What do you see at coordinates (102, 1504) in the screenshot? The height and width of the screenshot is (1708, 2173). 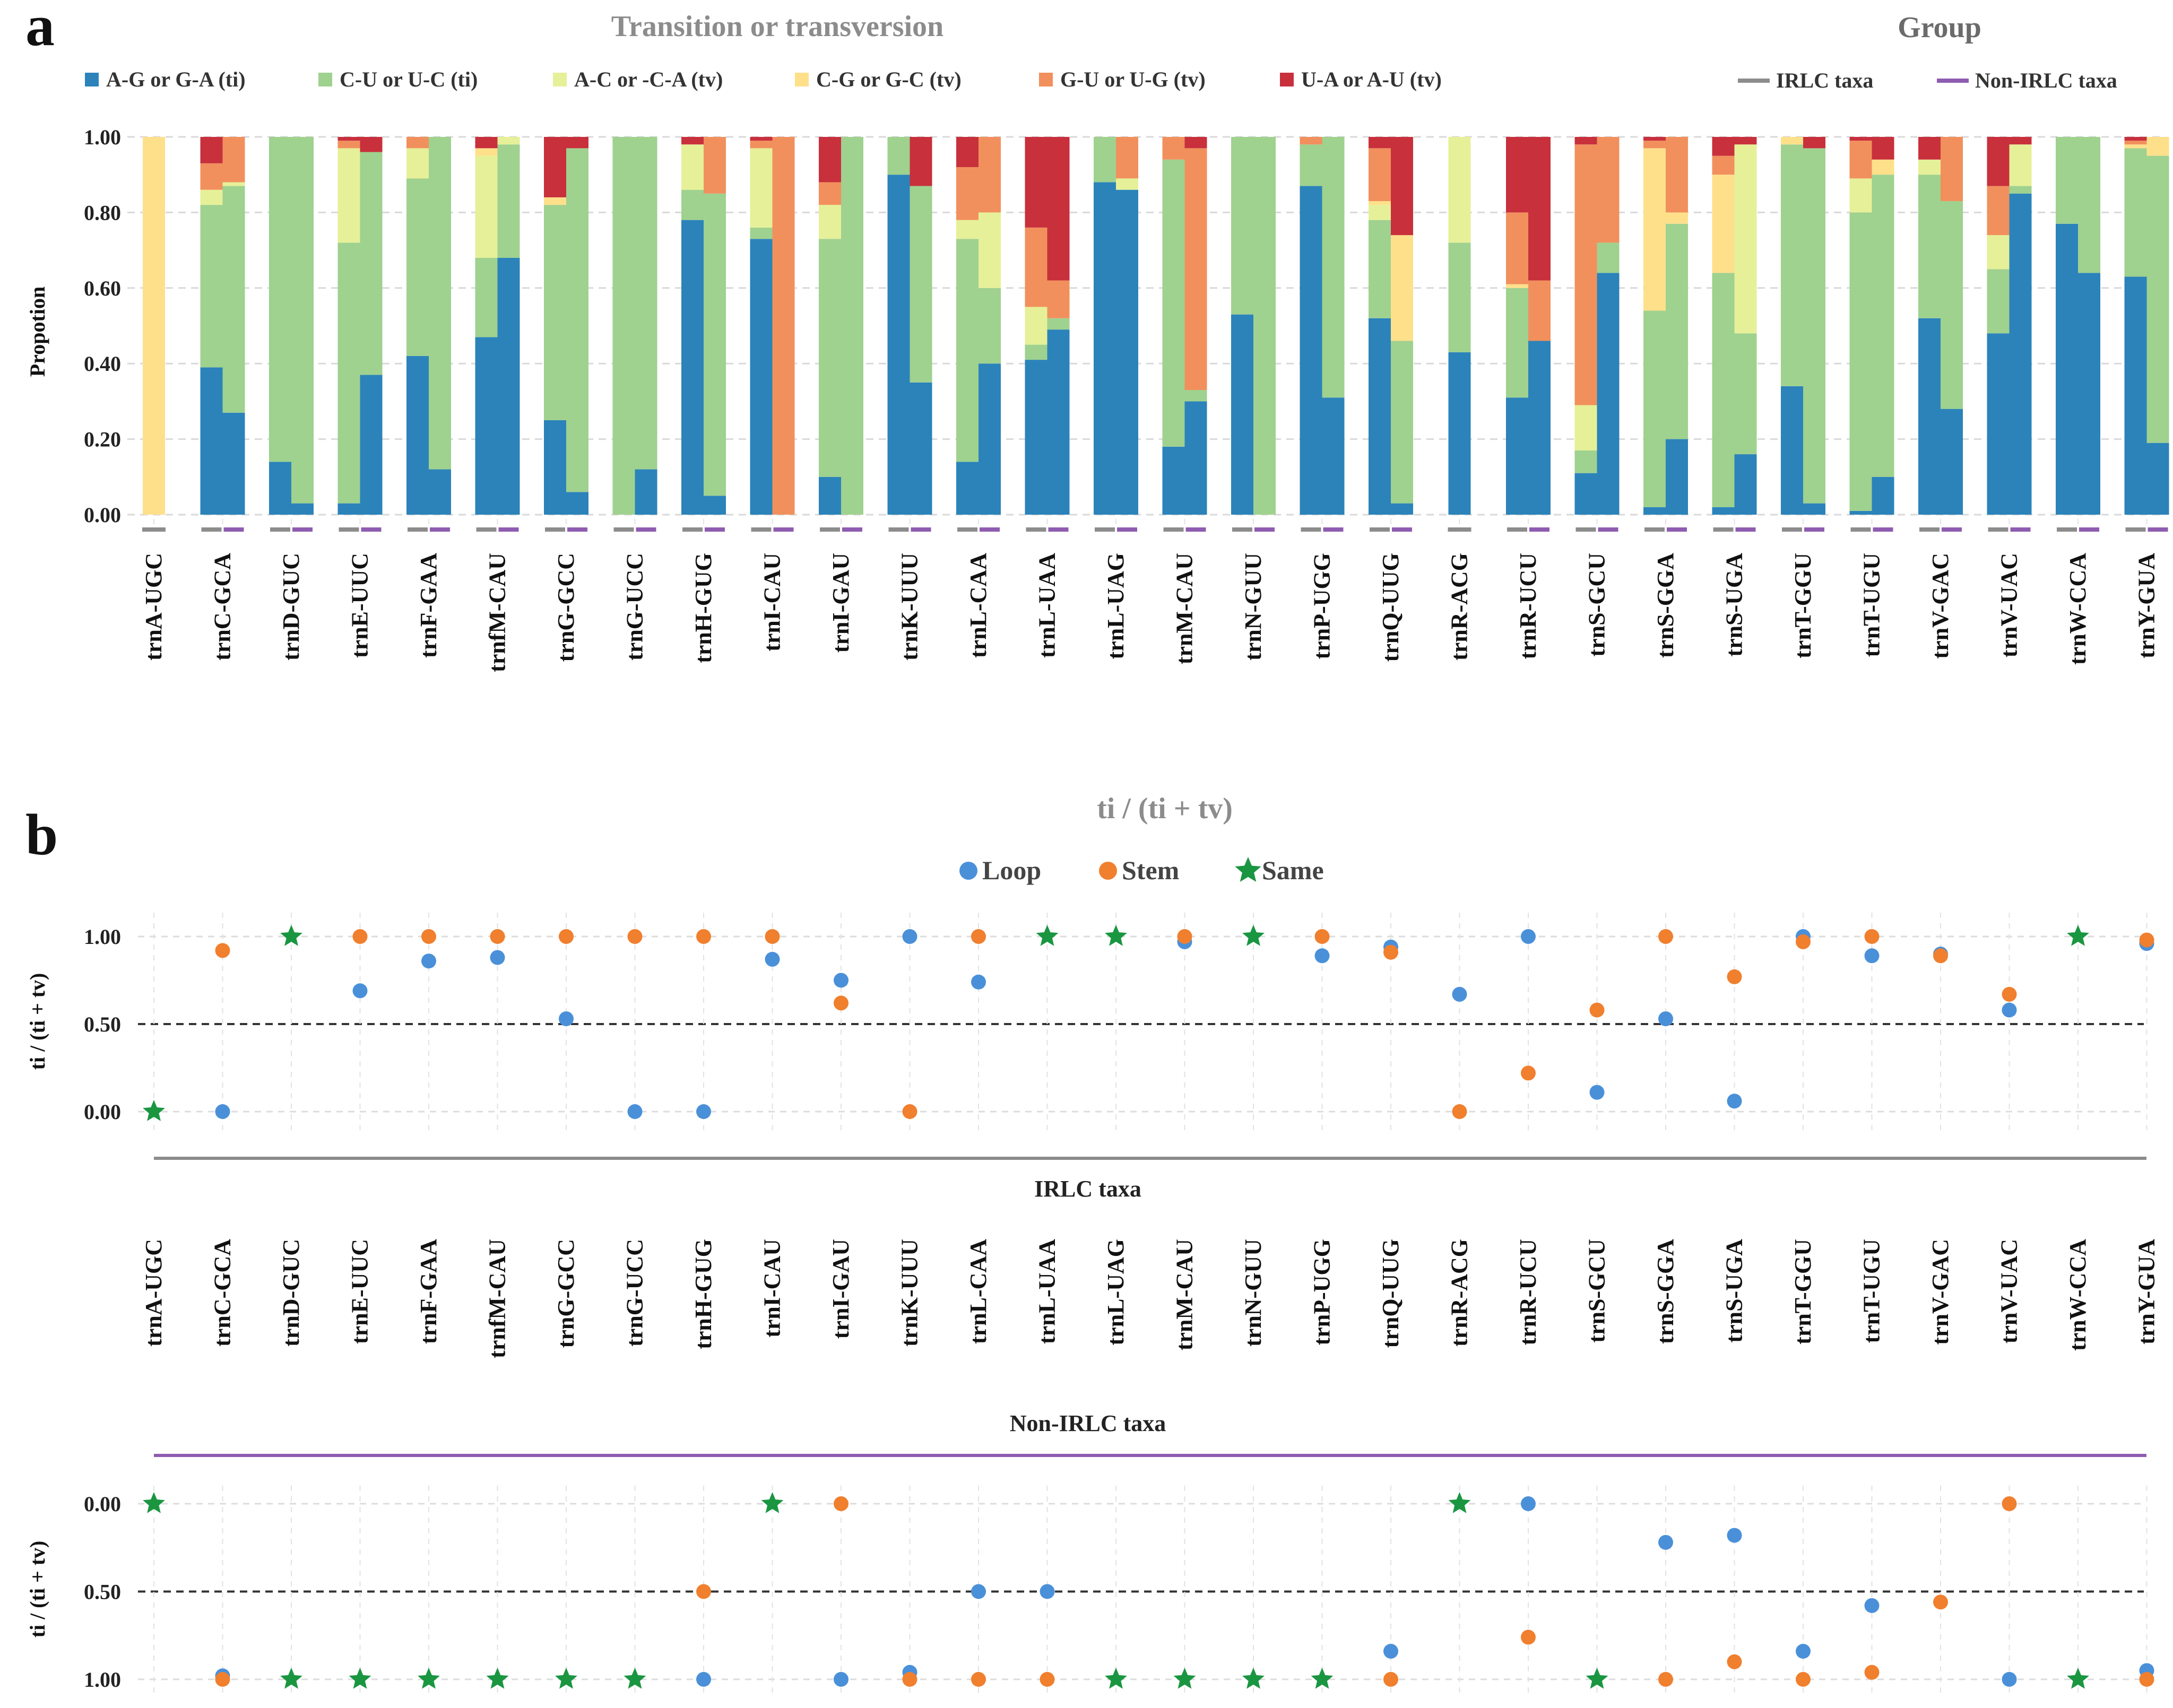 I see `b-non-irlc-ytick-0: 0.00` at bounding box center [102, 1504].